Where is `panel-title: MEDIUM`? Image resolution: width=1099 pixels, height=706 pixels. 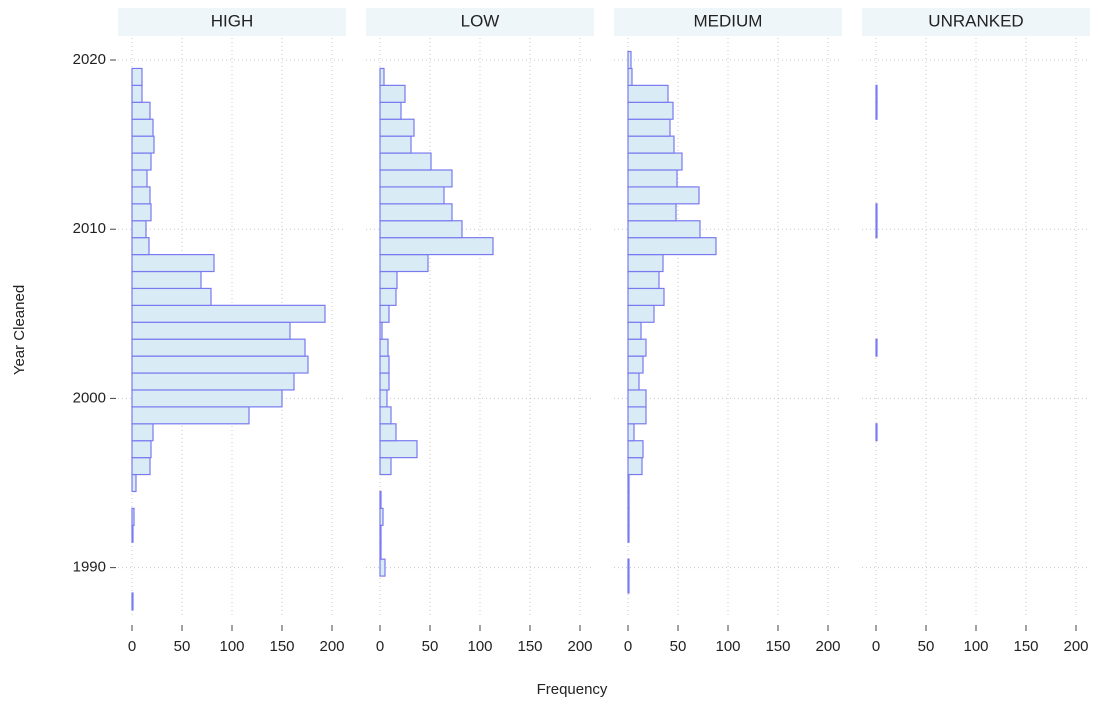 panel-title: MEDIUM is located at coordinates (728, 20).